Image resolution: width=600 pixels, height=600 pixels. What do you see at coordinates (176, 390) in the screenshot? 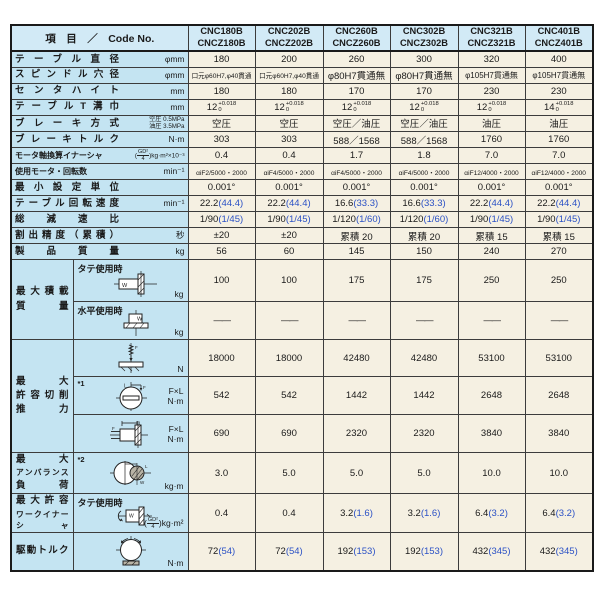
I see `sub-unit-line: F×L` at bounding box center [176, 390].